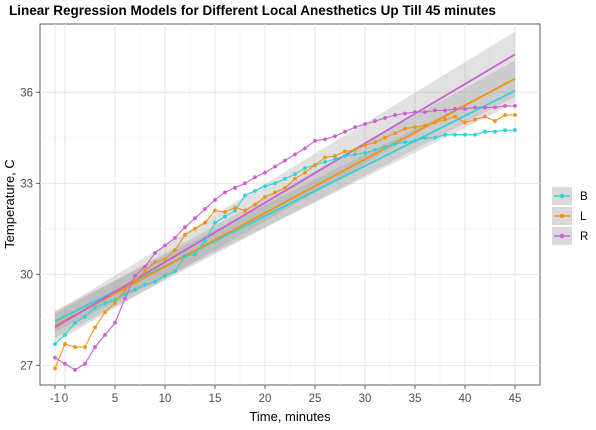  Describe the element at coordinates (365, 399) in the screenshot. I see `x-tick-label: 30` at that location.